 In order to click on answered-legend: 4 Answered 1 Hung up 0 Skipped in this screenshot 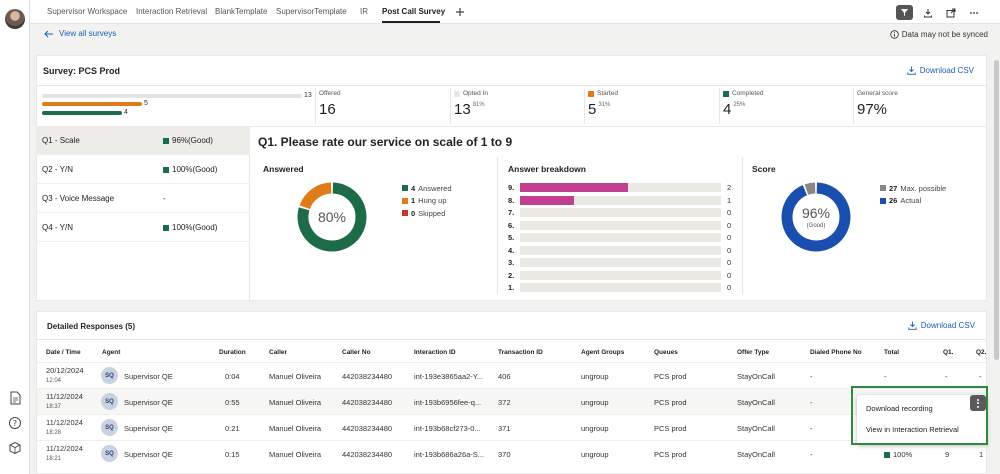, I will do `click(427, 201)`.